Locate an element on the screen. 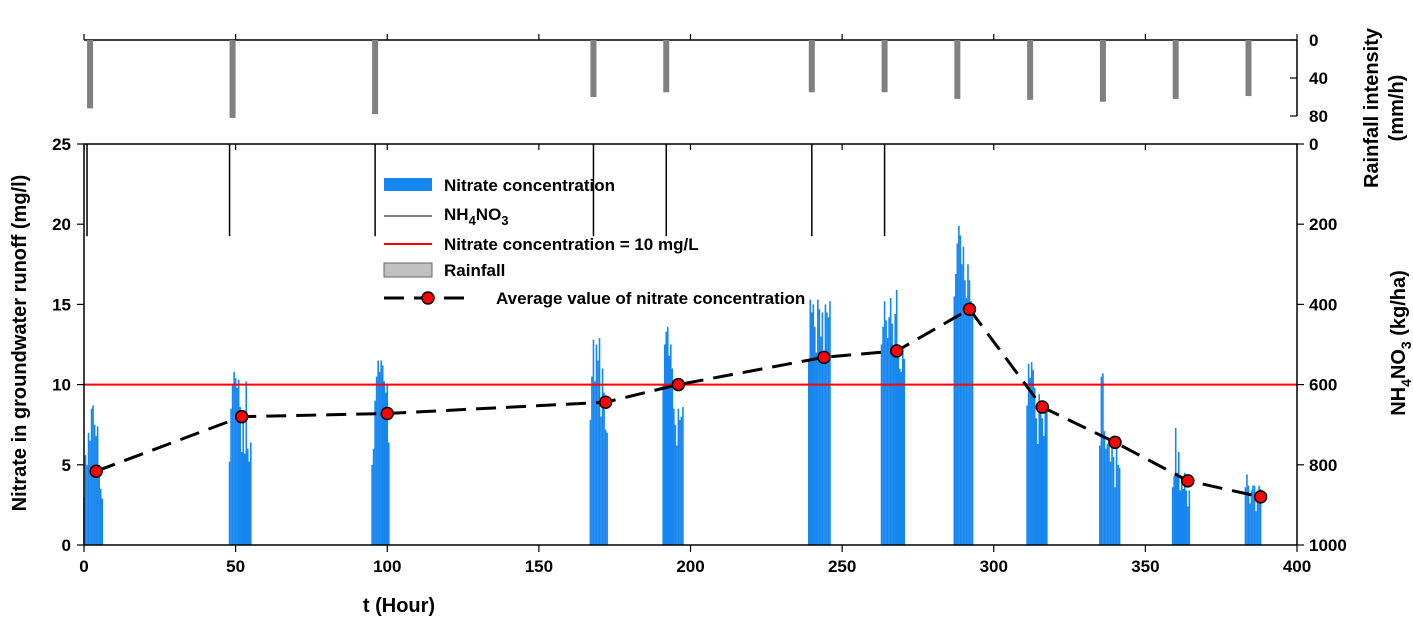  left-tick-label: 25 is located at coordinates (61, 144).